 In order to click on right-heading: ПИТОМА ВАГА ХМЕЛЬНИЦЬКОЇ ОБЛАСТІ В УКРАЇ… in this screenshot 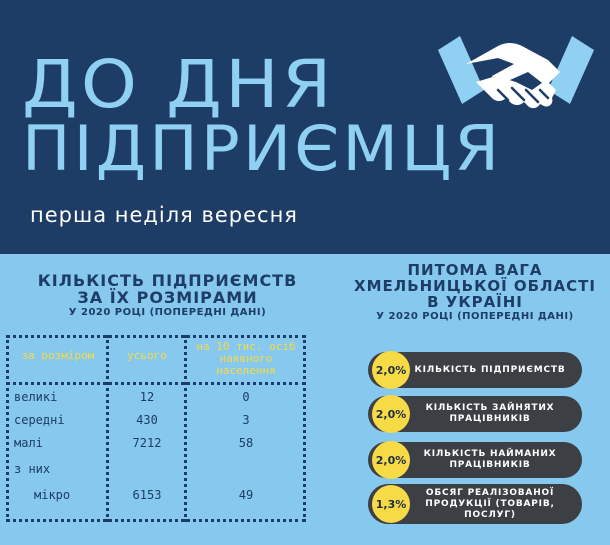, I will do `click(475, 293)`.